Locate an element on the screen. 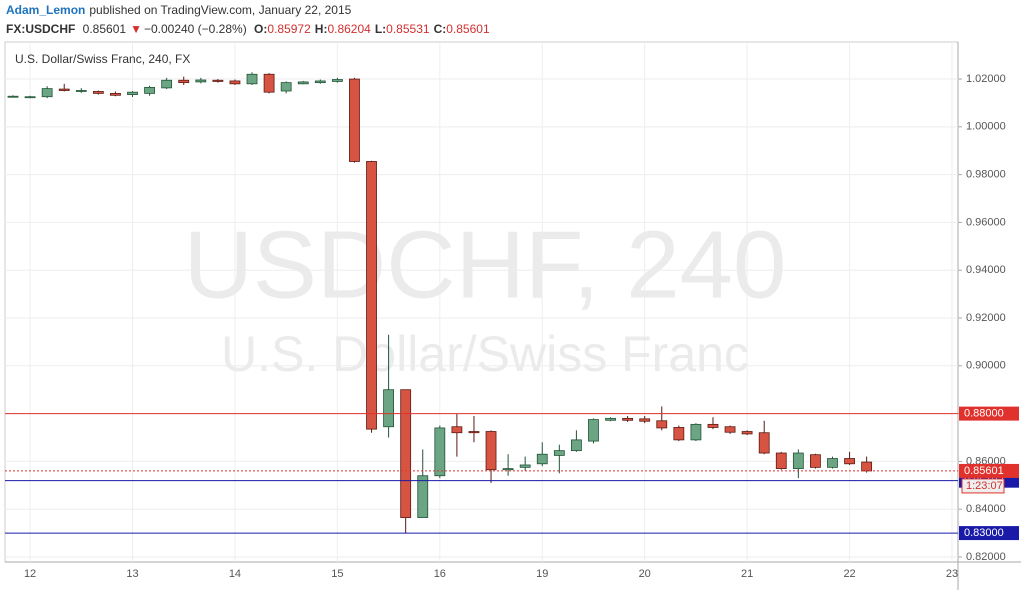  ohlc-value: 0.85601 is located at coordinates (468, 29).